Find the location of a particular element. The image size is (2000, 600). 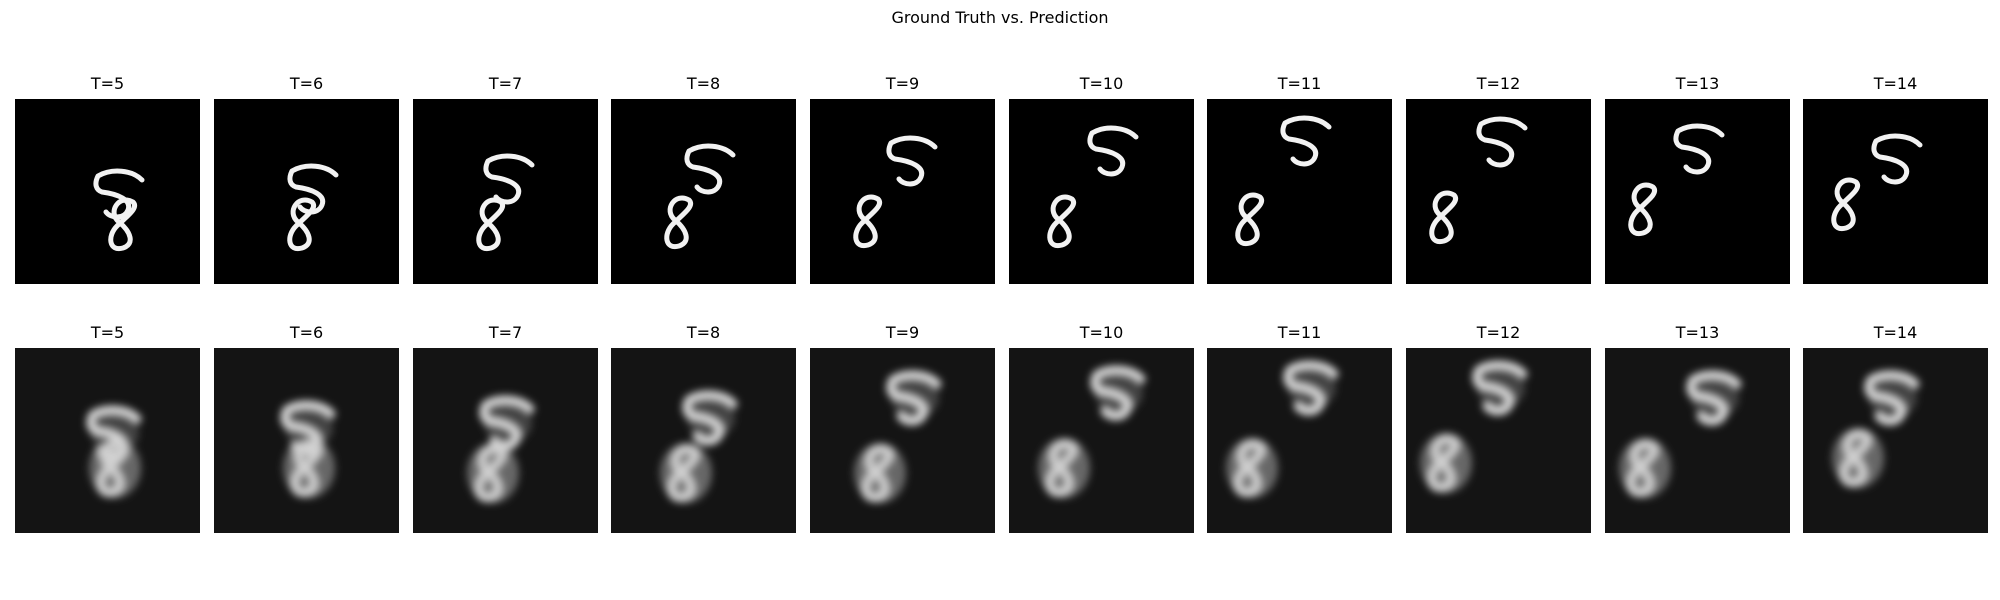

gt-panel: T=14 is located at coordinates (1895, 179).